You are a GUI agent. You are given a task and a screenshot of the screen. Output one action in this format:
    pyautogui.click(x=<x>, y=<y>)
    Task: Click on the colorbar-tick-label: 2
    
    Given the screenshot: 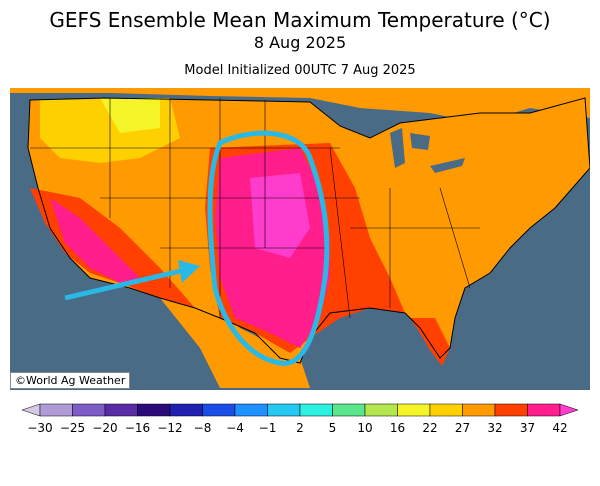 What is the action you would take?
    pyautogui.click(x=300, y=428)
    